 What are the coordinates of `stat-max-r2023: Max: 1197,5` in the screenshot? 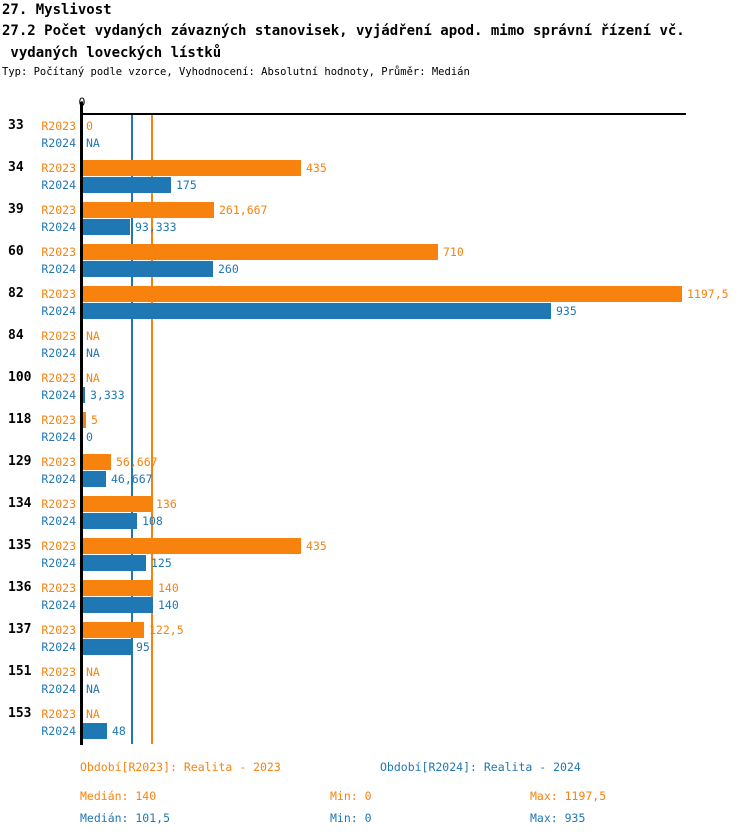 It's located at (568, 796).